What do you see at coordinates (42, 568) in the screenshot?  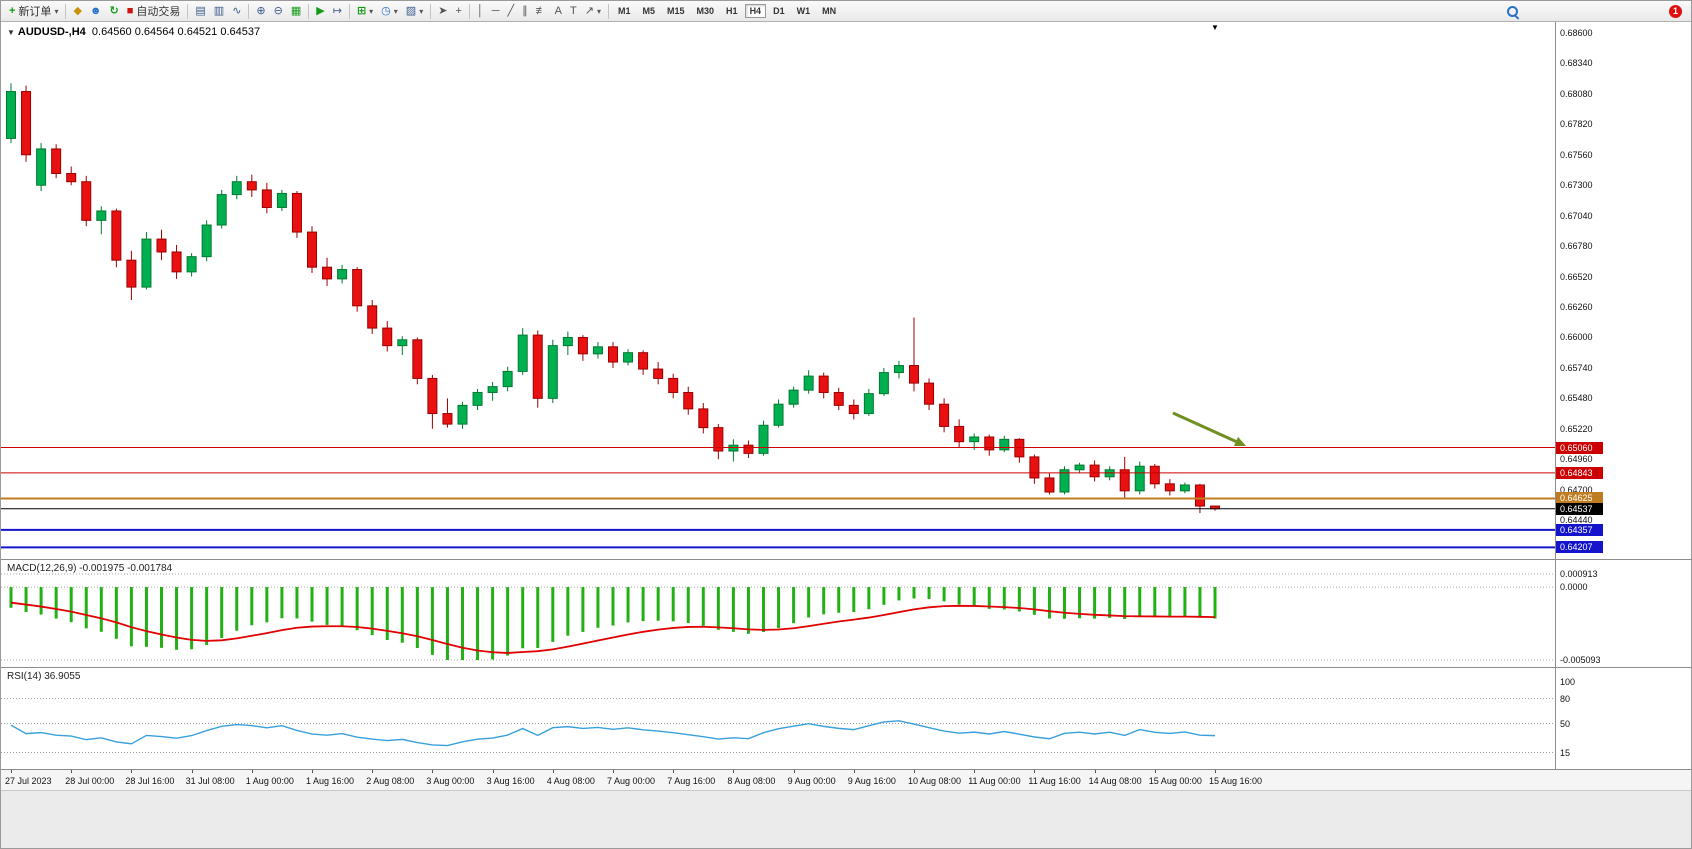 I see `macd-title: MACD(12,26,9)` at bounding box center [42, 568].